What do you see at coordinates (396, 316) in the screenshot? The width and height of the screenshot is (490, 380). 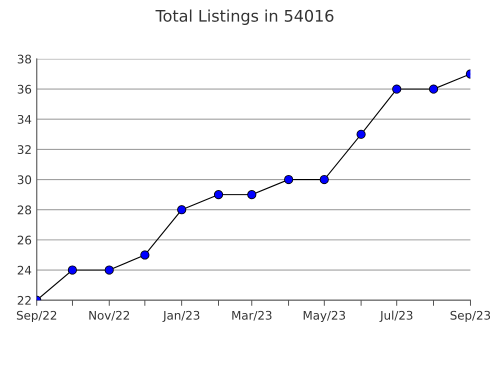 I see `x-tick-label: Jul/23` at bounding box center [396, 316].